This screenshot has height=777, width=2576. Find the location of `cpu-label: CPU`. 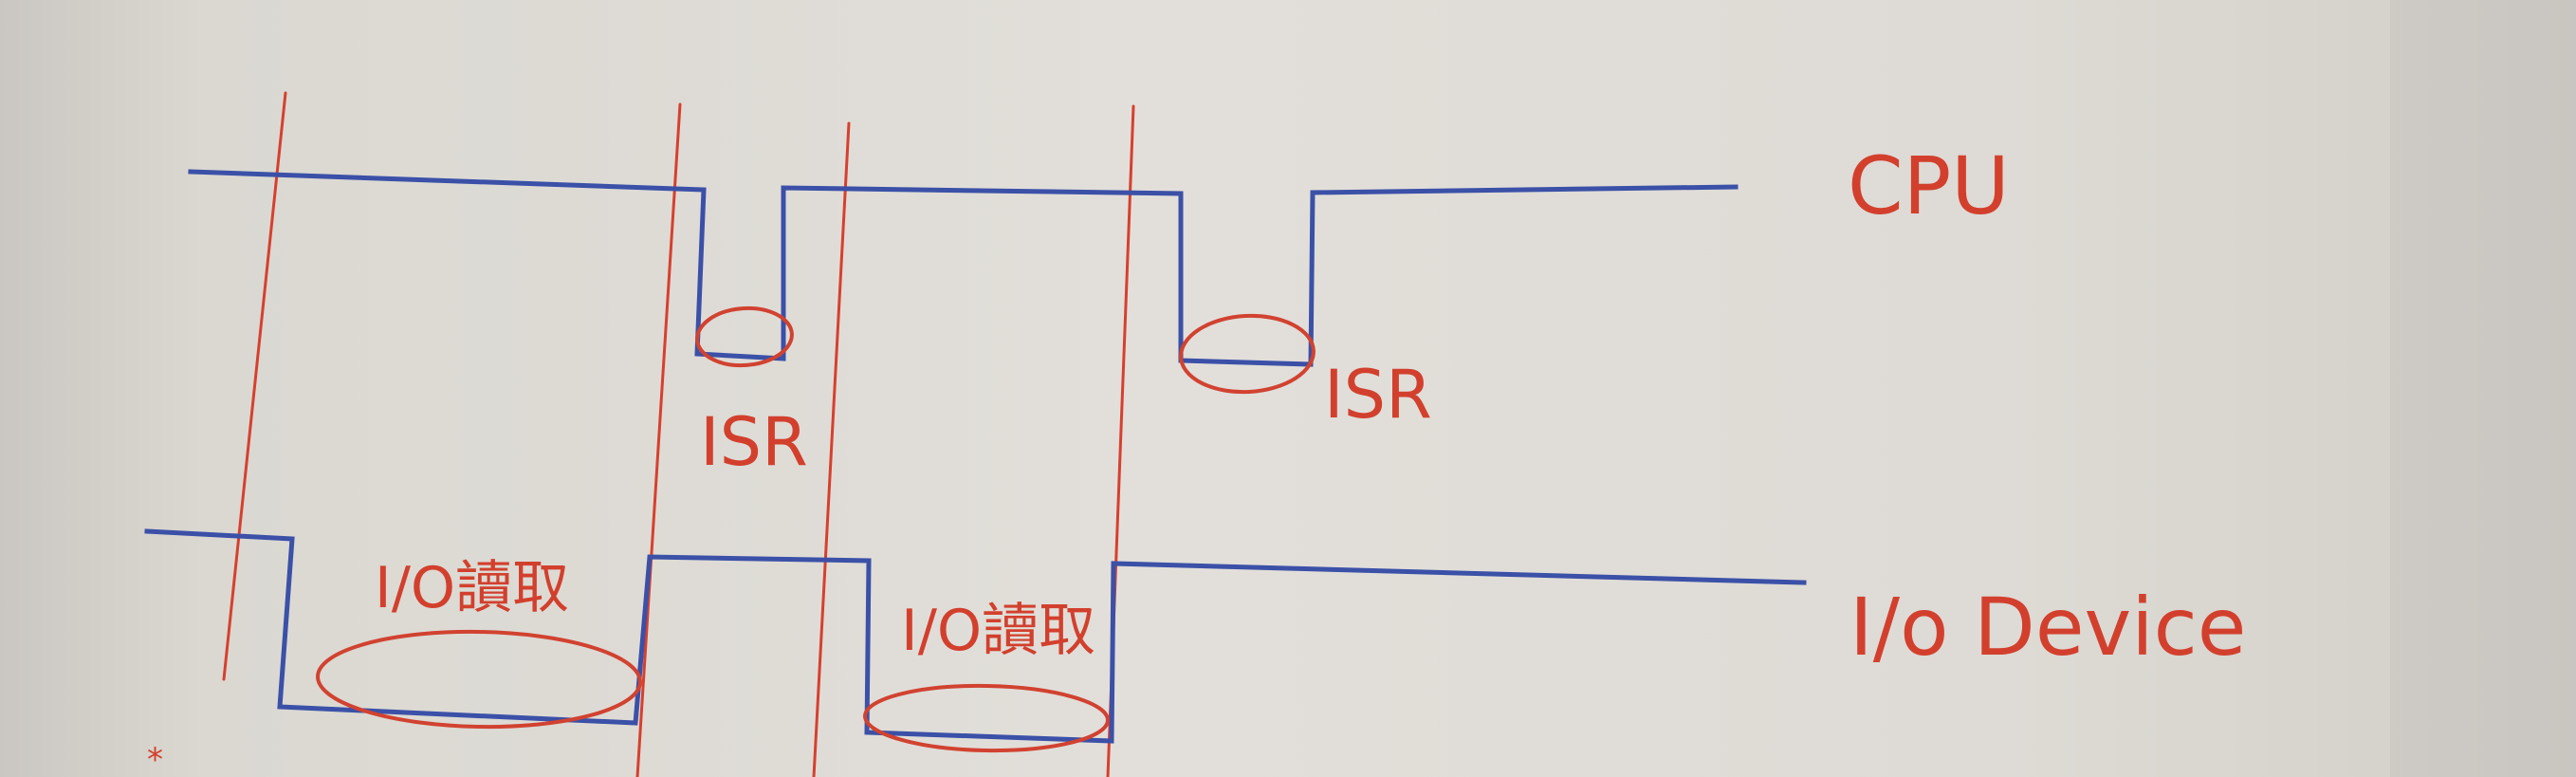

cpu-label: CPU is located at coordinates (1929, 185).